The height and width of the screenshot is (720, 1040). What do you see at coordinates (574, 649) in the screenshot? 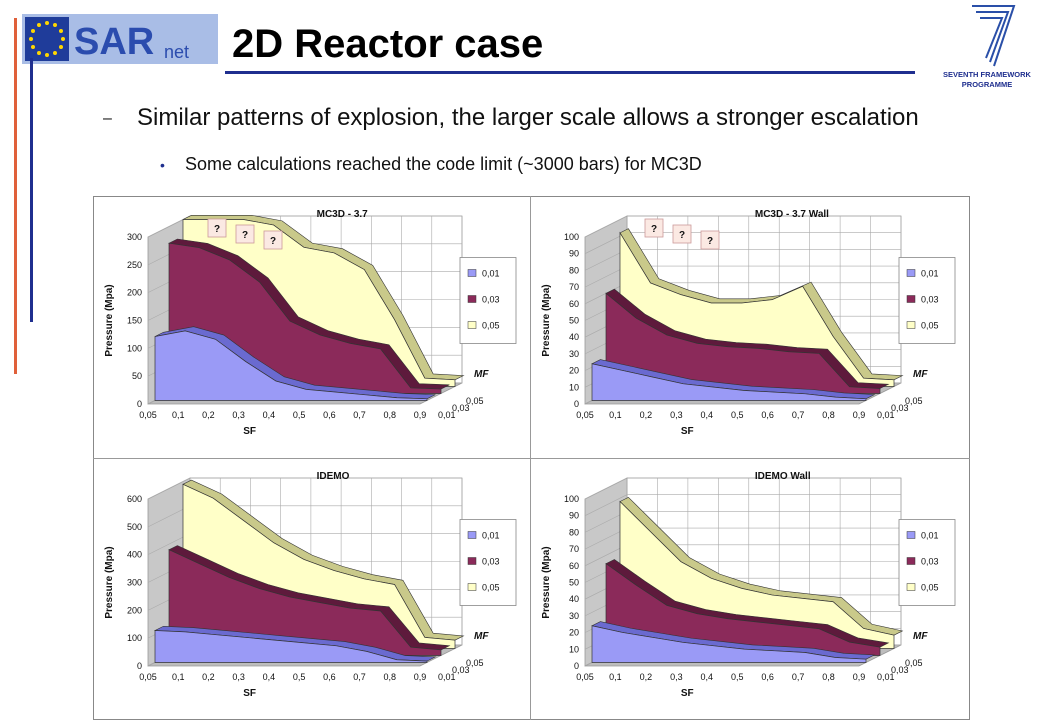
I see `y-tick-label: 10` at bounding box center [574, 649].